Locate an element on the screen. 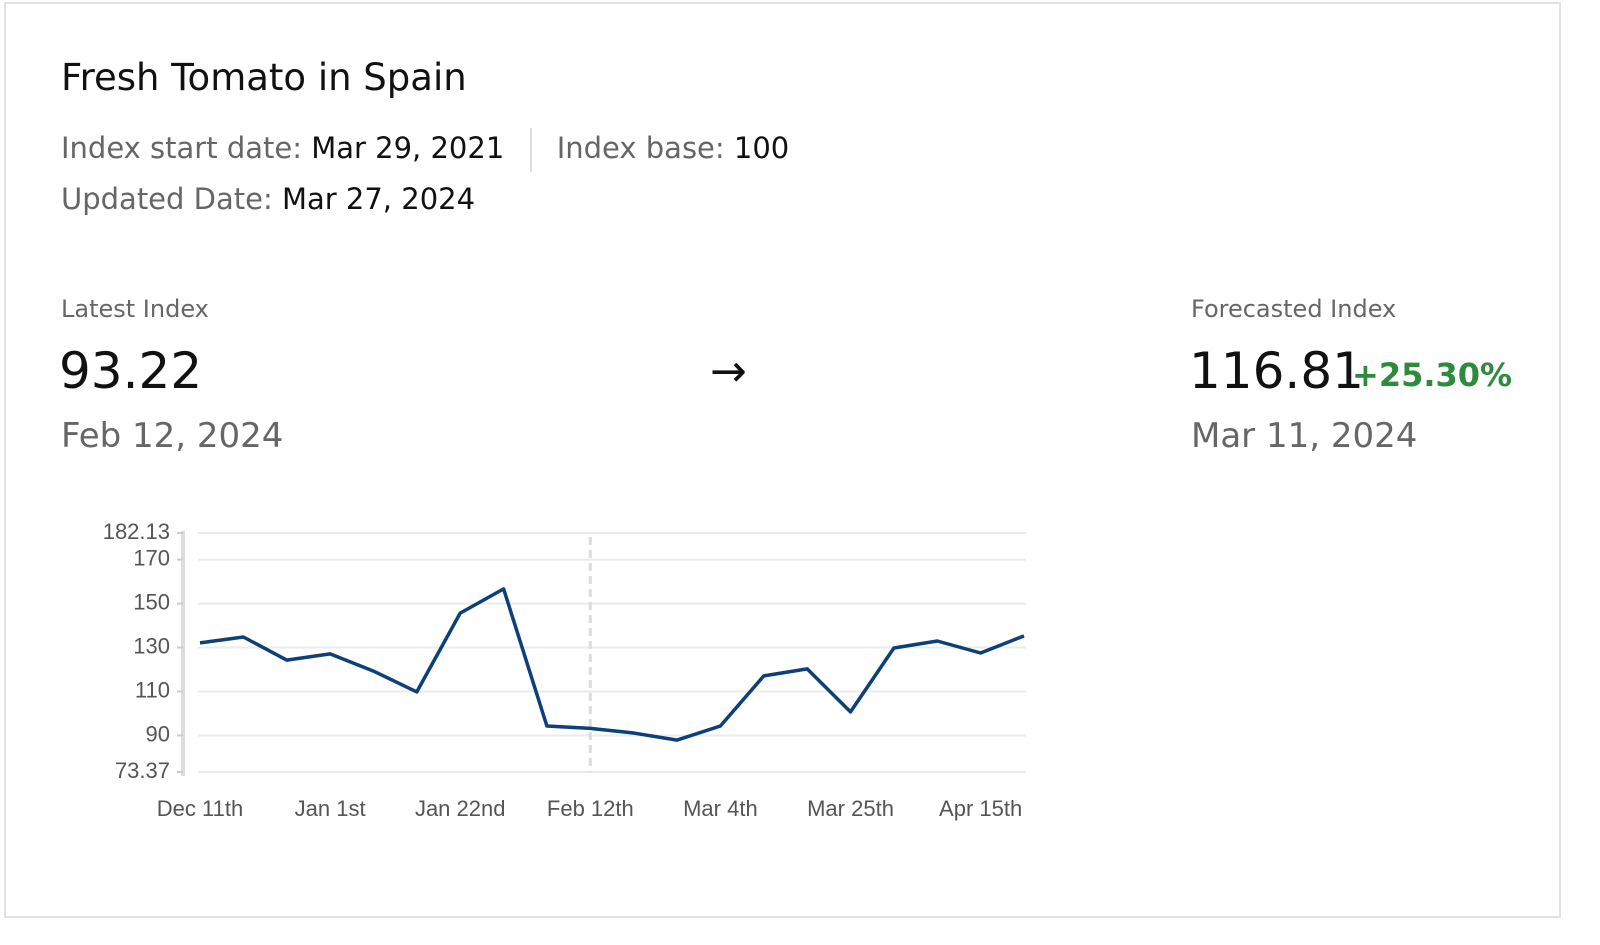  y-tick-label: 110 is located at coordinates (152, 689).